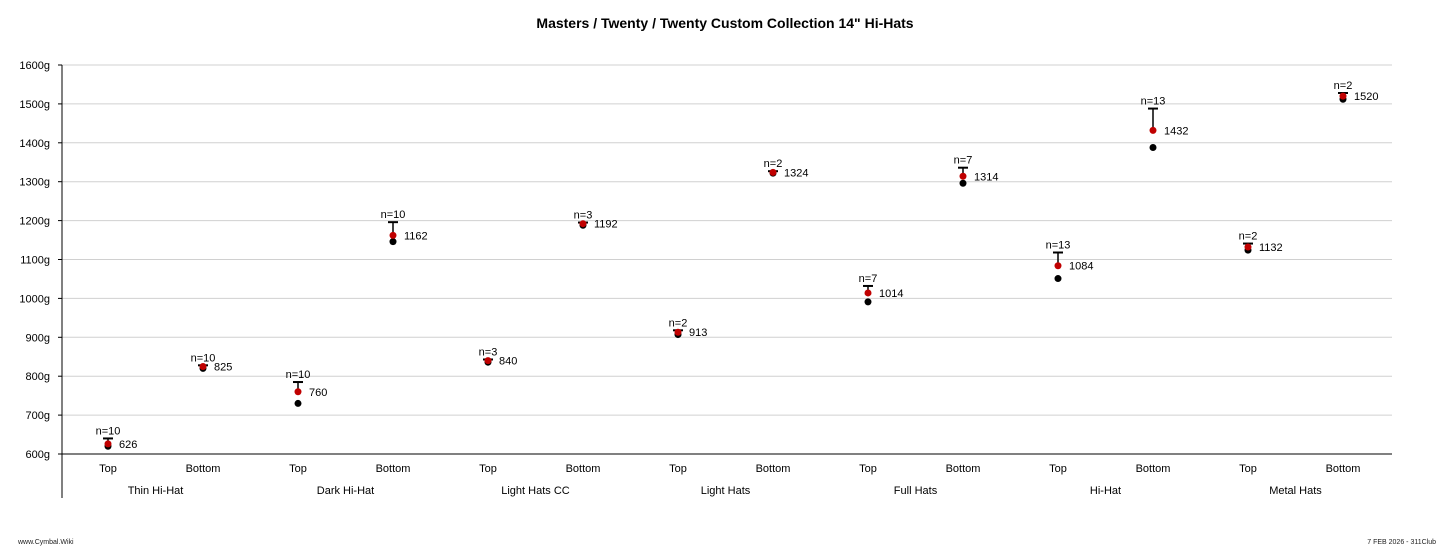  What do you see at coordinates (38, 377) in the screenshot?
I see `y-tick-label: 800g` at bounding box center [38, 377].